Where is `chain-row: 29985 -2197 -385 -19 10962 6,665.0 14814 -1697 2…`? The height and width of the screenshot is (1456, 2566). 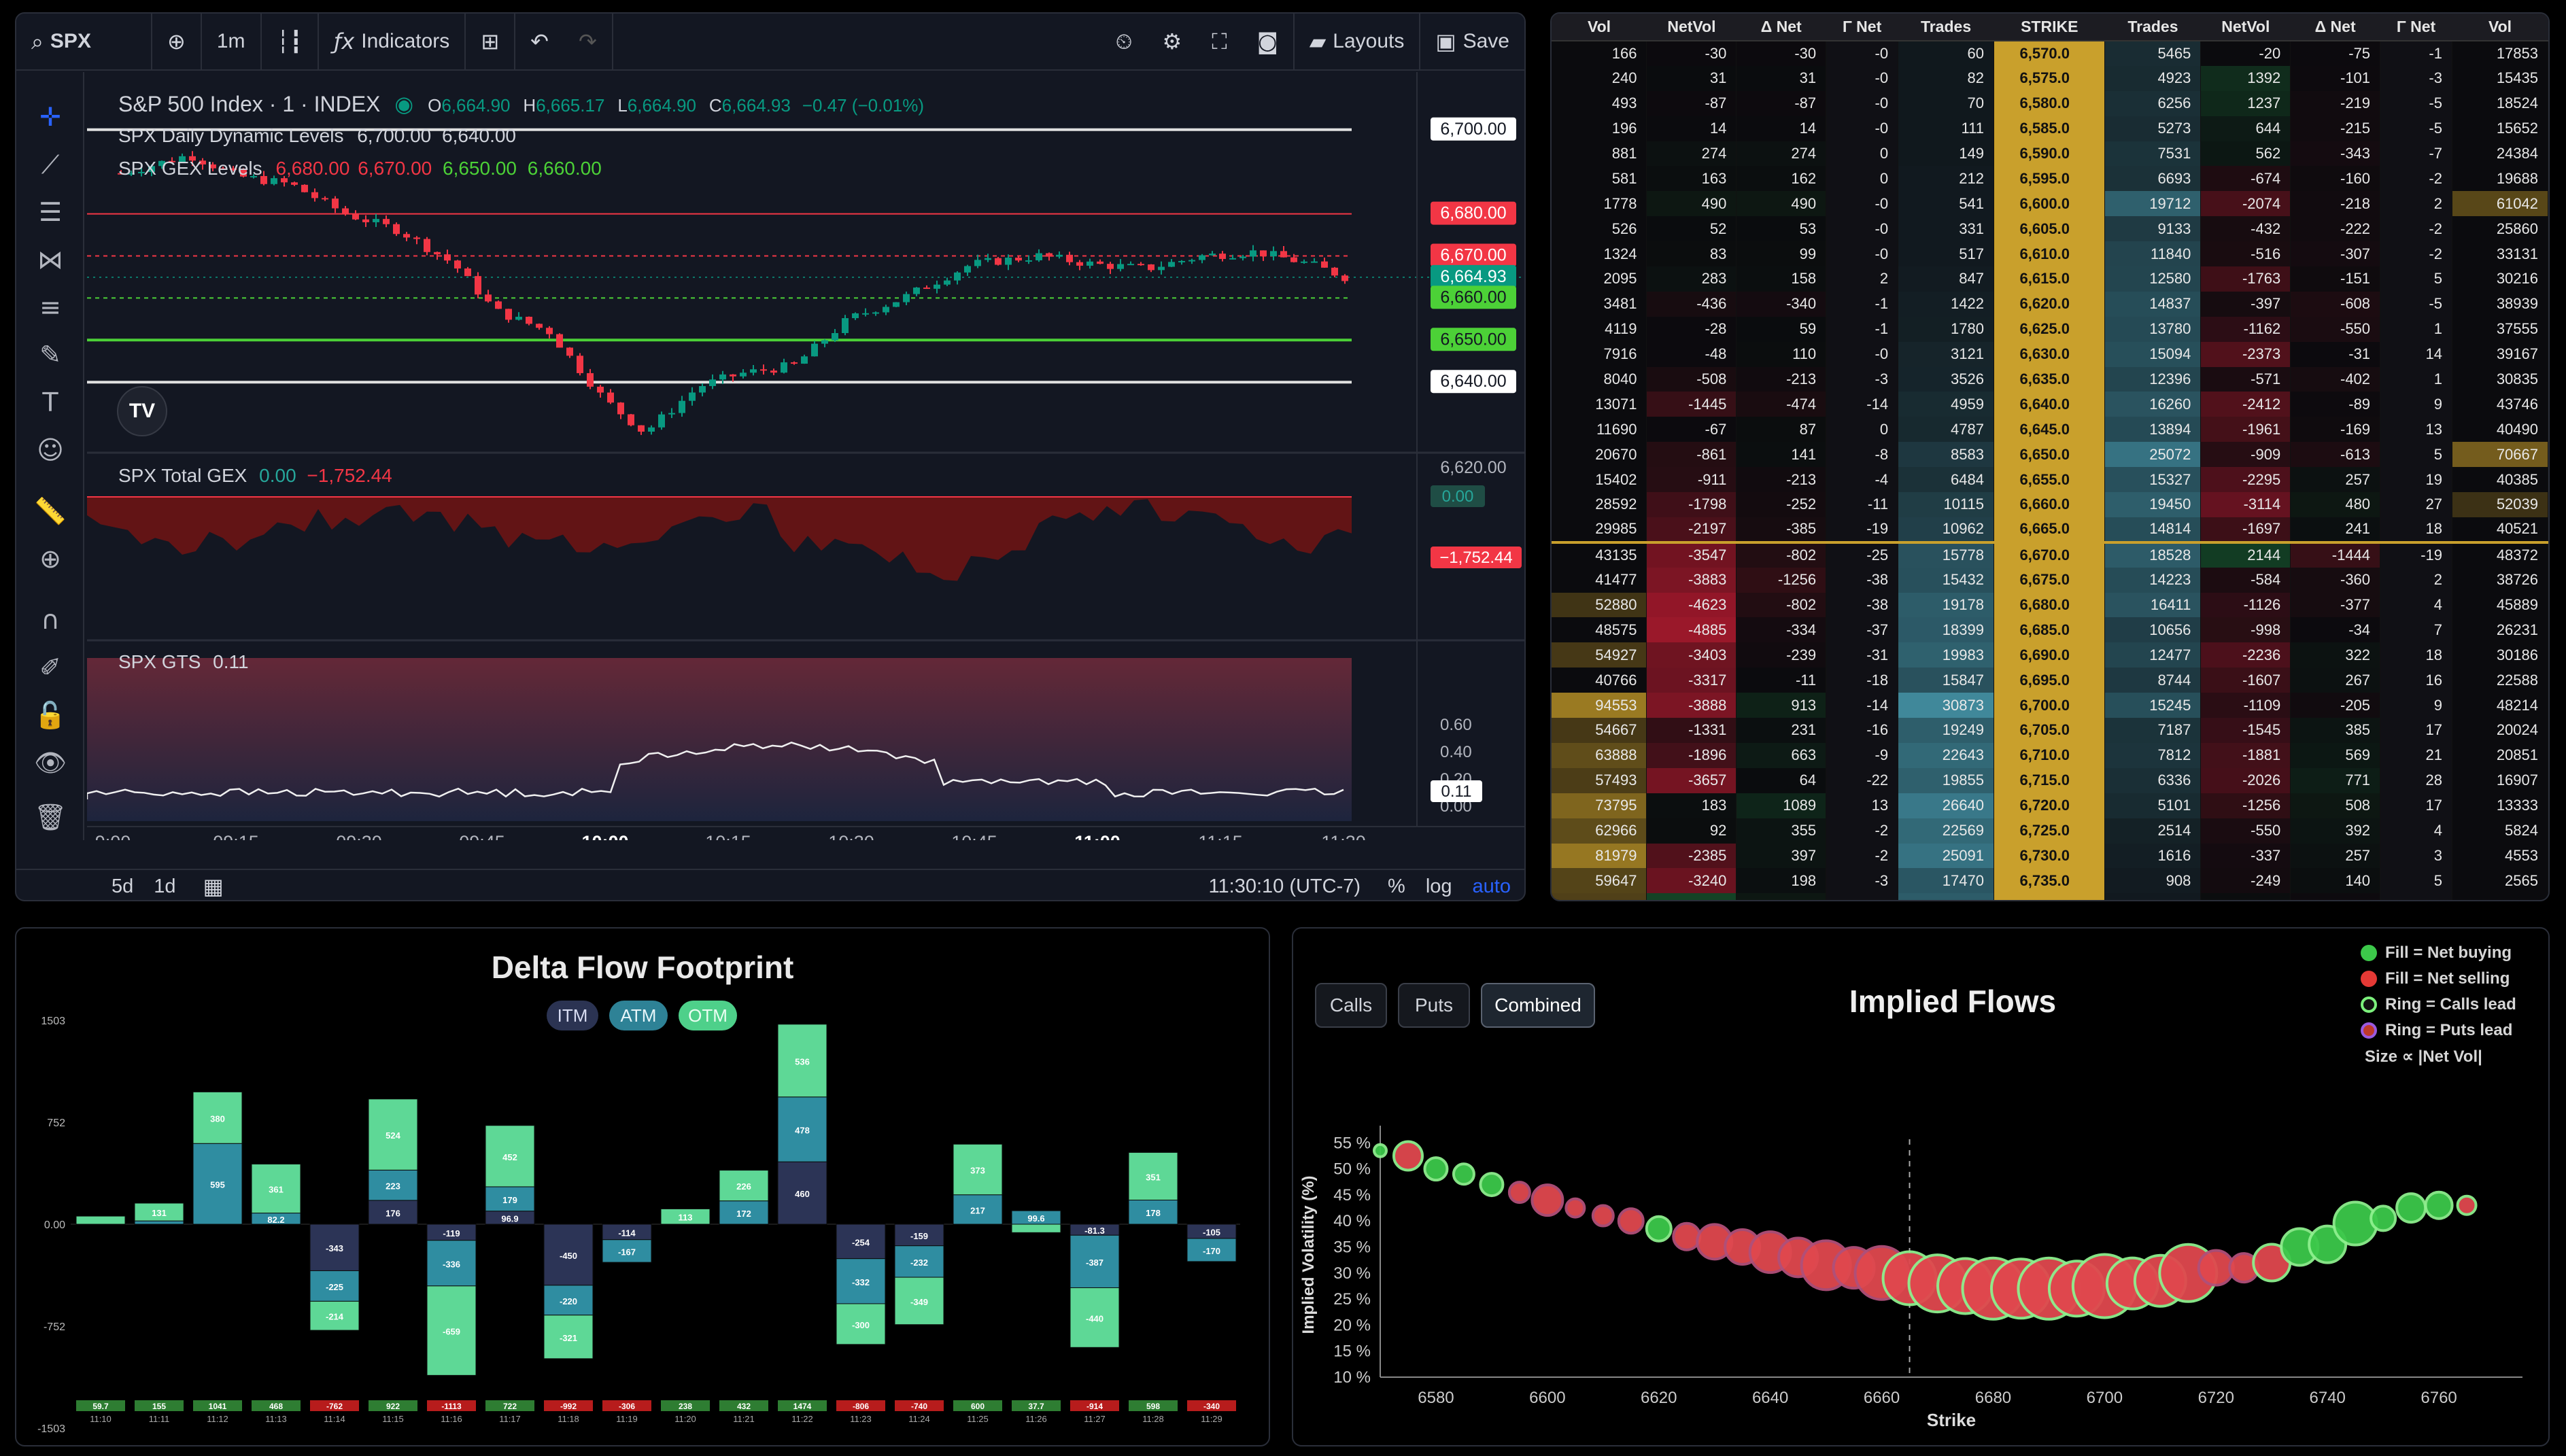 chain-row: 29985 -2197 -385 -19 10962 6,665.0 14814 -1697 2… is located at coordinates (2050, 529).